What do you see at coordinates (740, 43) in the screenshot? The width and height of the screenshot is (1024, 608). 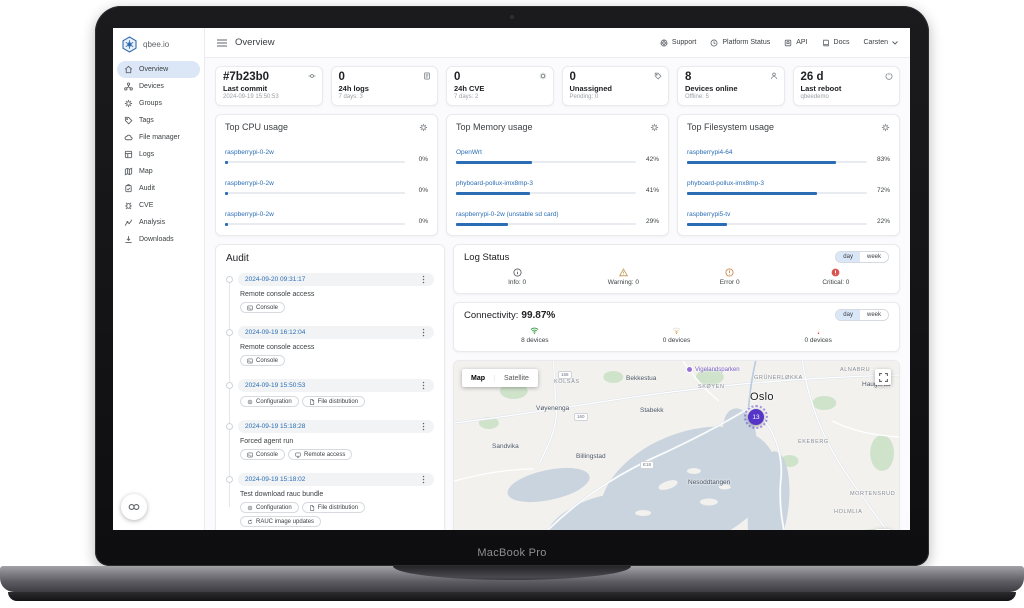 I see `platform-status-button: Platform Status` at bounding box center [740, 43].